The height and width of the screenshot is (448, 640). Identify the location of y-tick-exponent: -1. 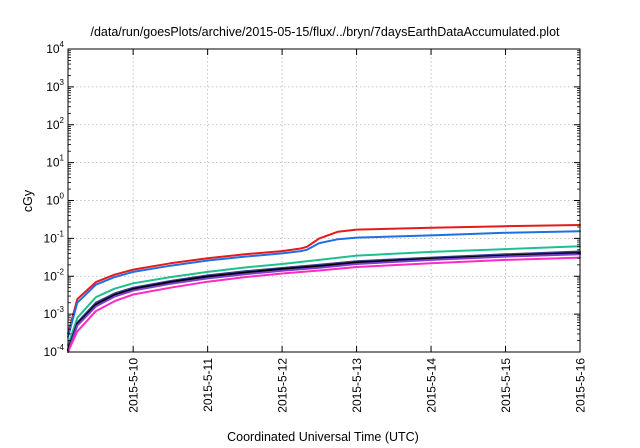
(61, 233).